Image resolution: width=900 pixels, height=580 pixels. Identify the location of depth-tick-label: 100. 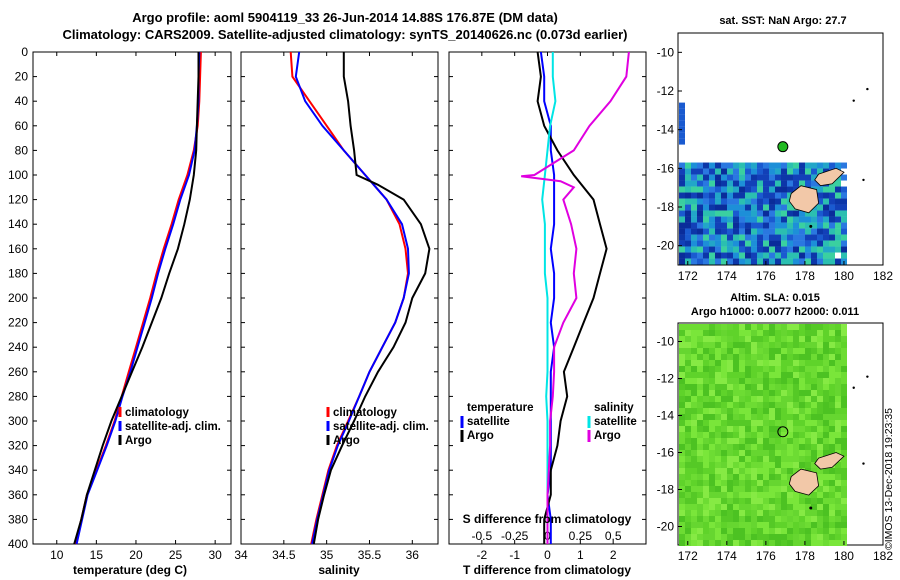
(18, 175).